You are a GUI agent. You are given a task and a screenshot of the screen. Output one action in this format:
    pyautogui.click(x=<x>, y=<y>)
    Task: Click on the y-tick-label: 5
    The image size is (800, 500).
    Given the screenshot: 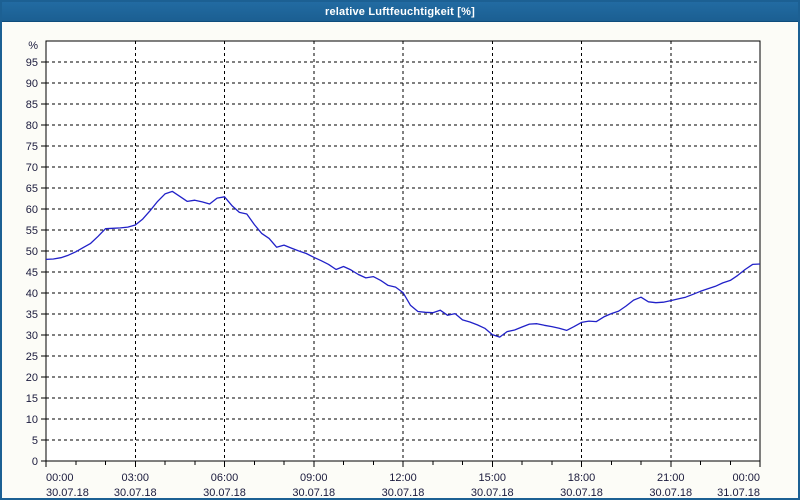 What is the action you would take?
    pyautogui.click(x=35, y=441)
    